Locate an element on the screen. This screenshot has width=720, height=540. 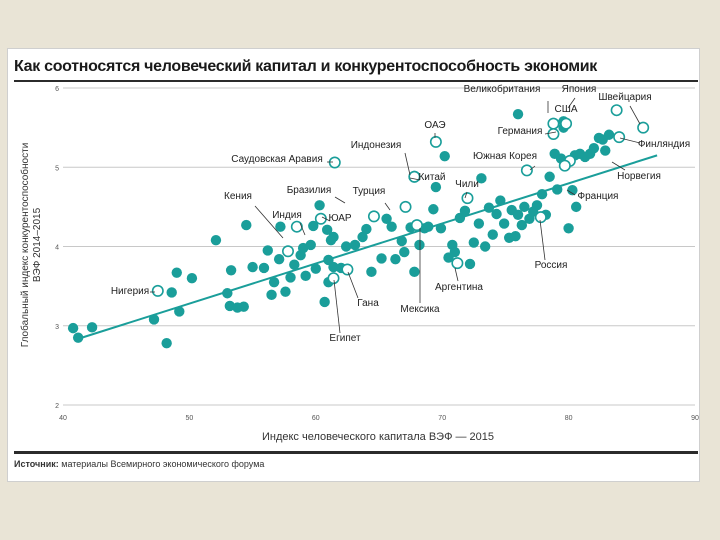
country-label: Финляндия is located at coordinates (664, 144).